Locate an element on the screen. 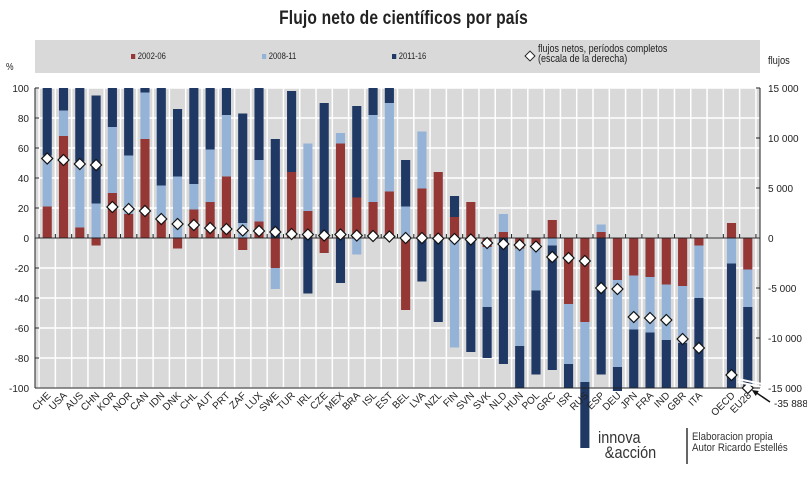  logo-line1: innova is located at coordinates (619, 437).